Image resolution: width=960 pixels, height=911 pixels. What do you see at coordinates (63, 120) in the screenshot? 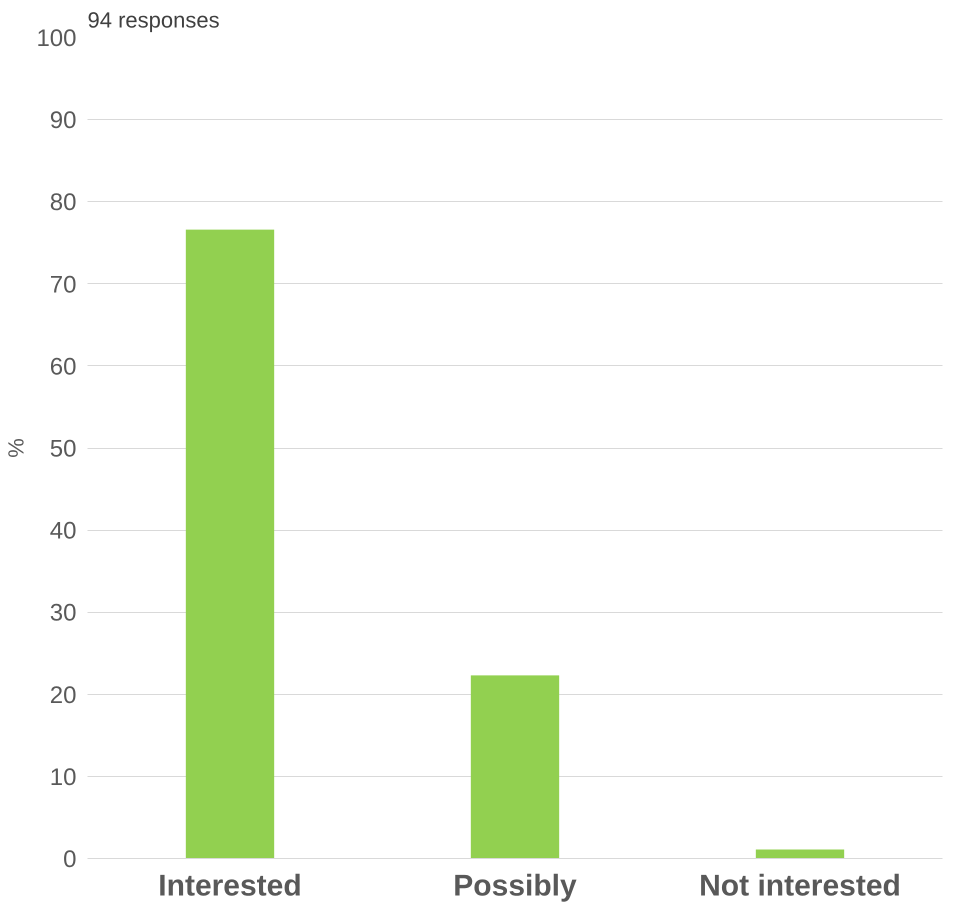
I see `y-tick-label: 90` at bounding box center [63, 120].